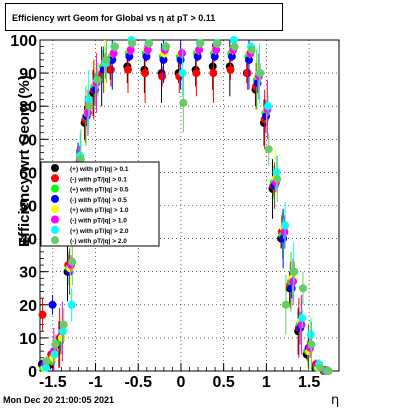 The image size is (400, 409). What do you see at coordinates (224, 382) in the screenshot?
I see `x-tick-label: 0.5` at bounding box center [224, 382].